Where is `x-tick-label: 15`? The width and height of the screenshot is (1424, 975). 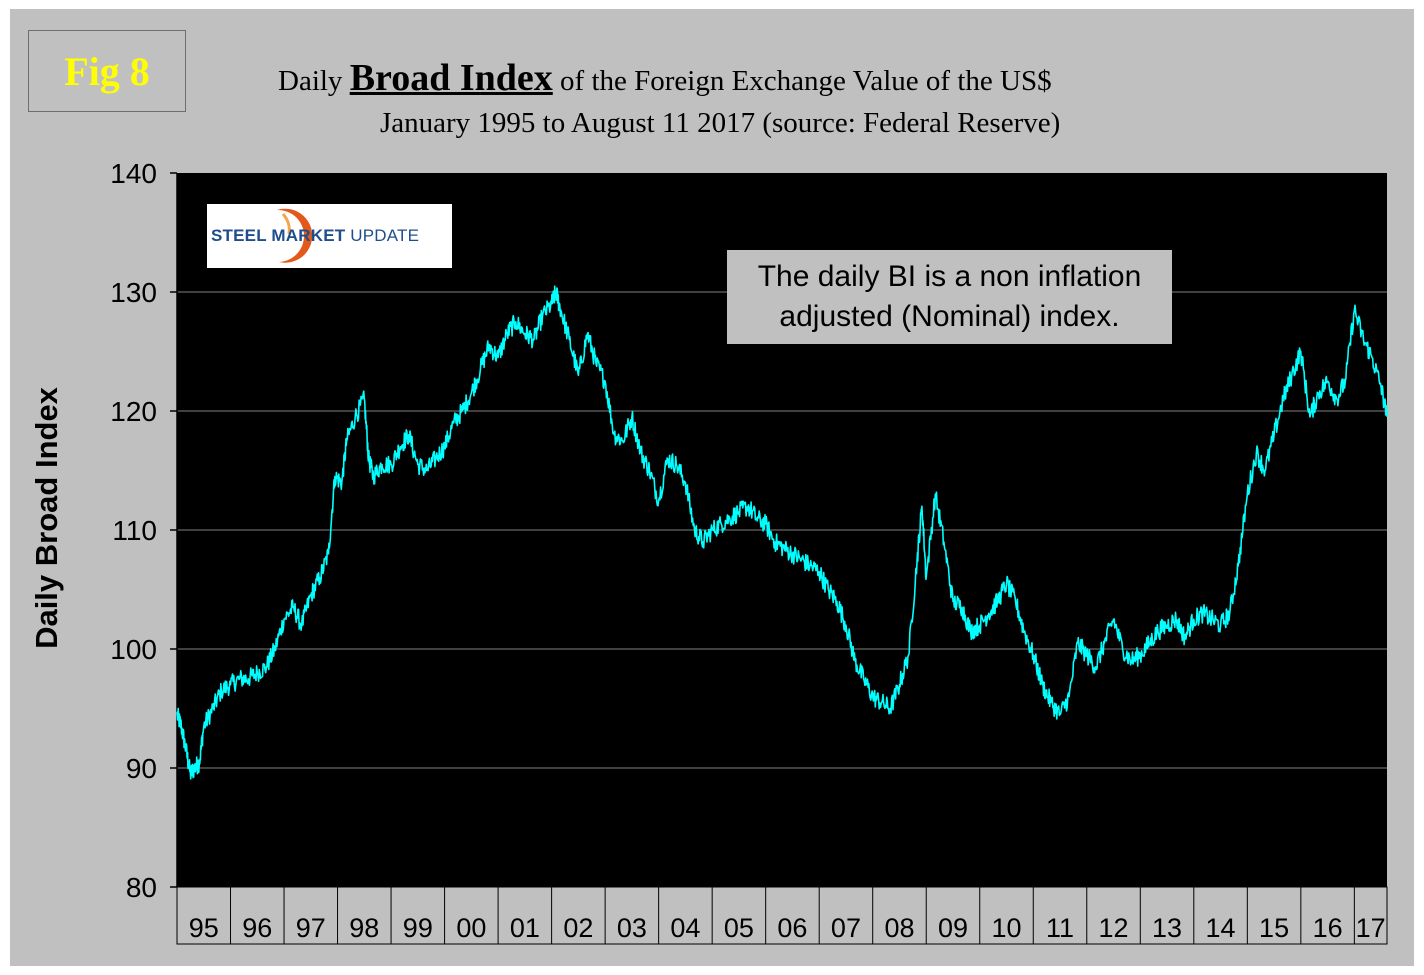
x-tick-label: 15 is located at coordinates (1274, 928).